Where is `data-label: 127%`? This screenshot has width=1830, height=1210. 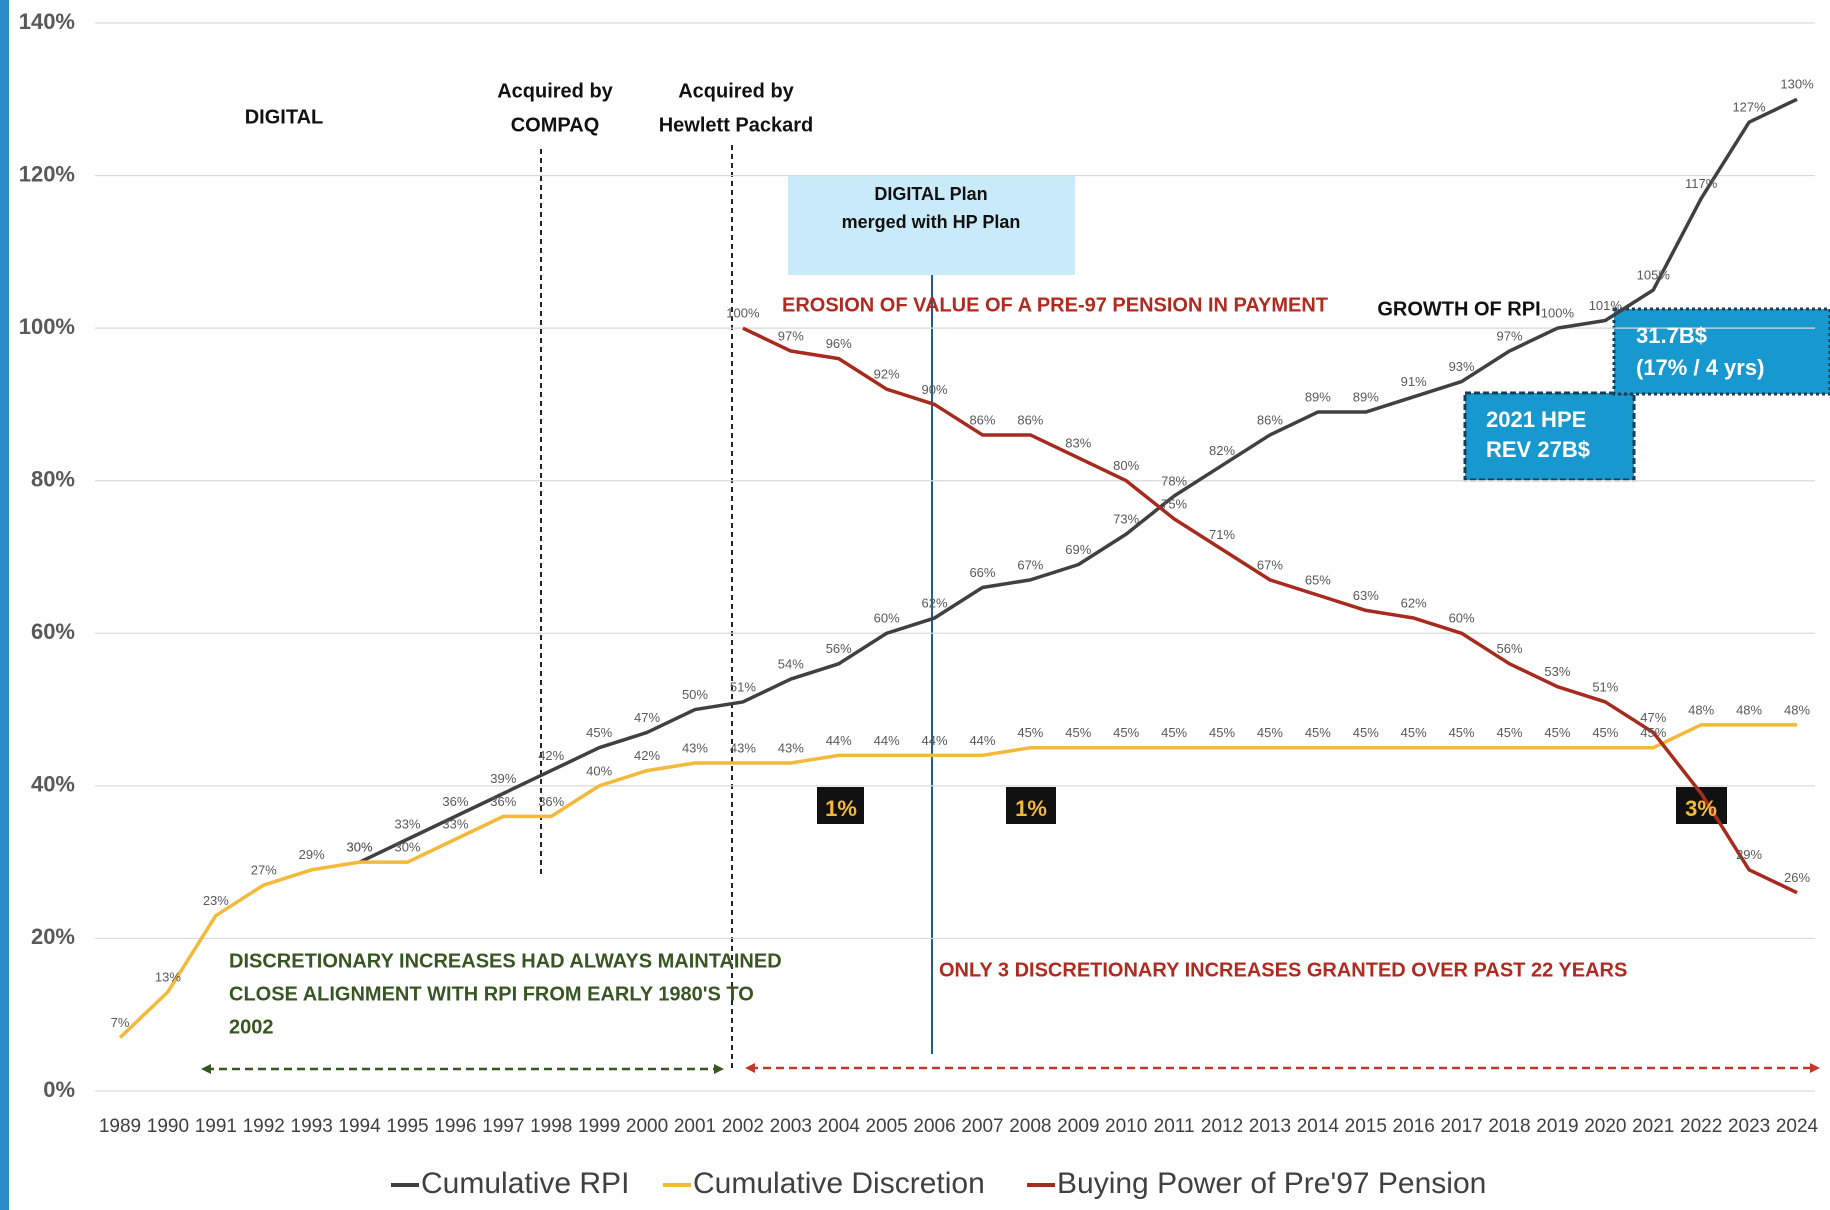
data-label: 127% is located at coordinates (1749, 107).